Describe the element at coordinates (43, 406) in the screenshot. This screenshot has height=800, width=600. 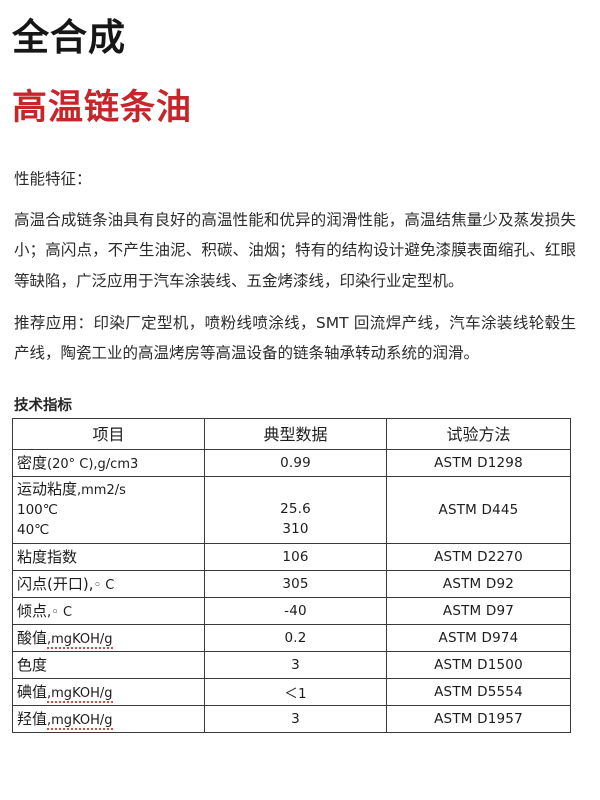
I see `spec-table-caption: 技术指标` at that location.